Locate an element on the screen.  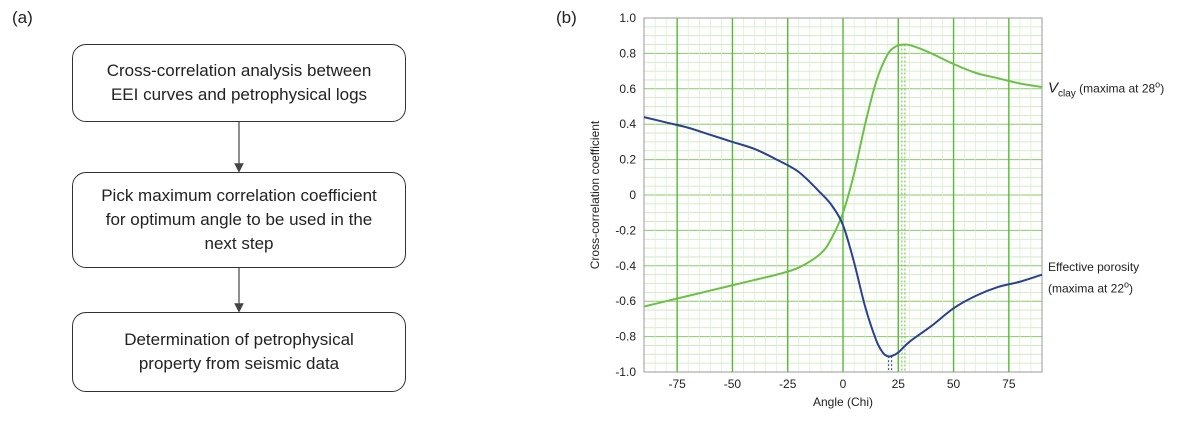
panel-b-label: (b) is located at coordinates (566, 17).